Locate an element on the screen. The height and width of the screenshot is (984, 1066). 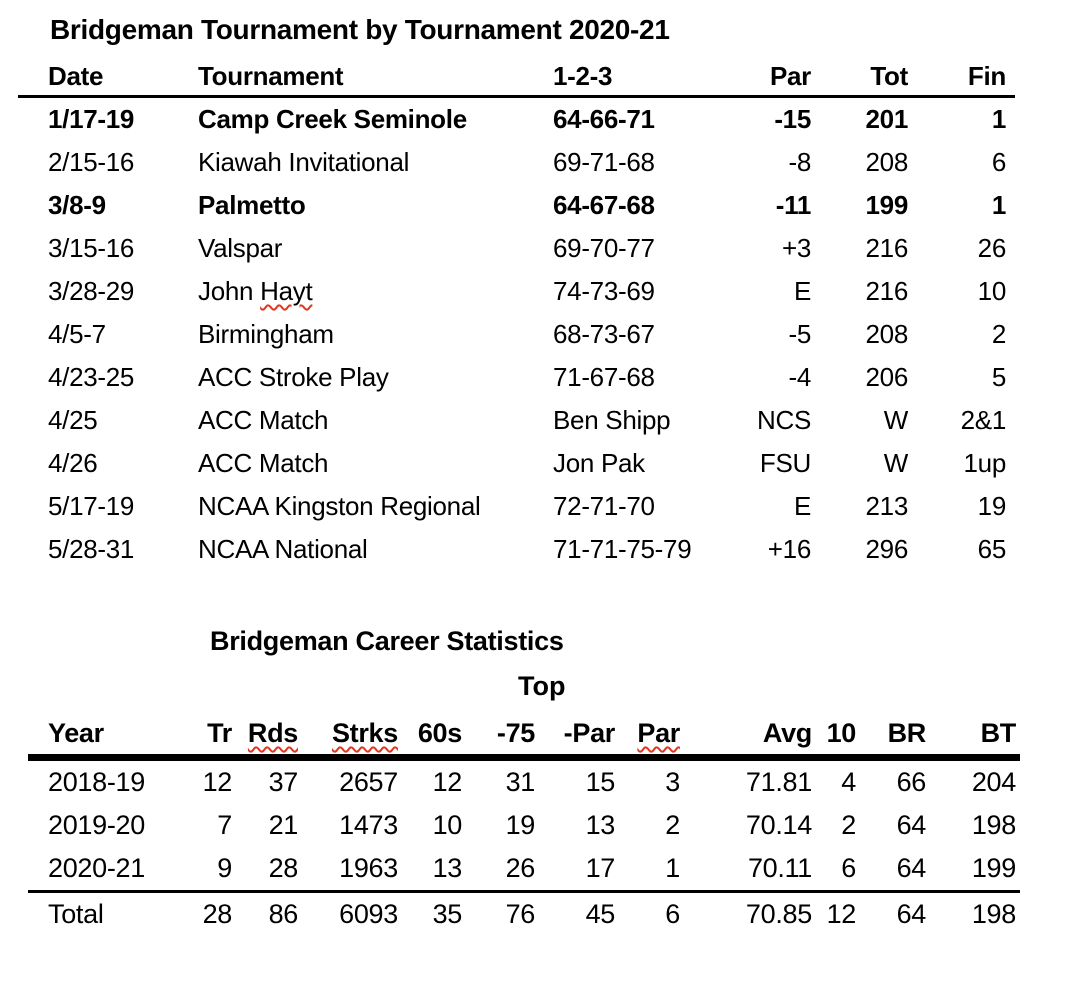
column-header-best-round: BR is located at coordinates (891, 737).